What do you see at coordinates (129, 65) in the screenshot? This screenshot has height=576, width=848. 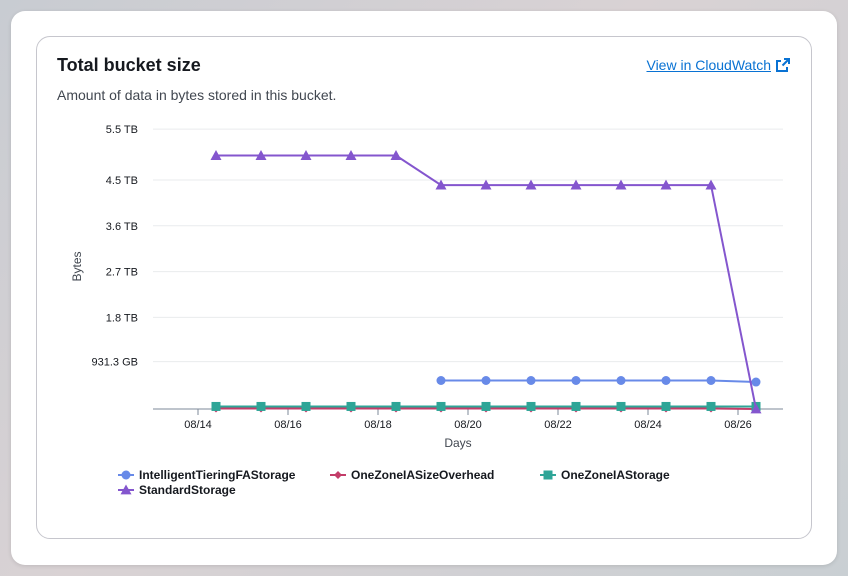 I see `card-title: Total bucket size` at bounding box center [129, 65].